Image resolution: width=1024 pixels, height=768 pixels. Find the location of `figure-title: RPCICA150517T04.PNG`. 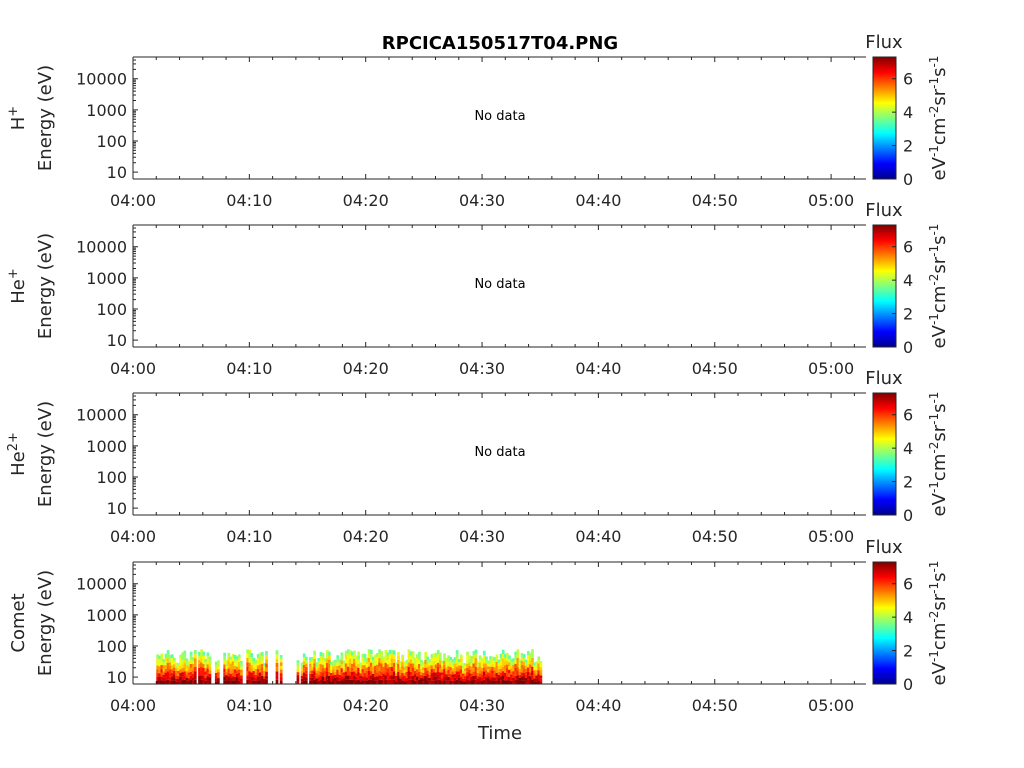

figure-title: RPCICA150517T04.PNG is located at coordinates (500, 43).